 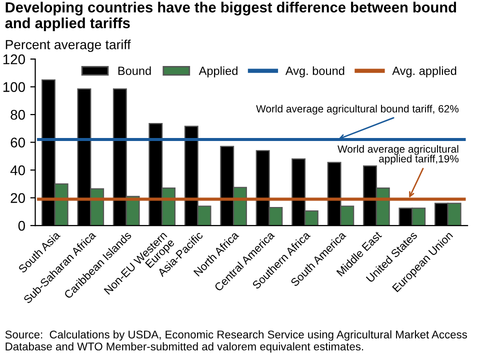 I want to click on y-tick-label: 40, so click(x=17, y=170).